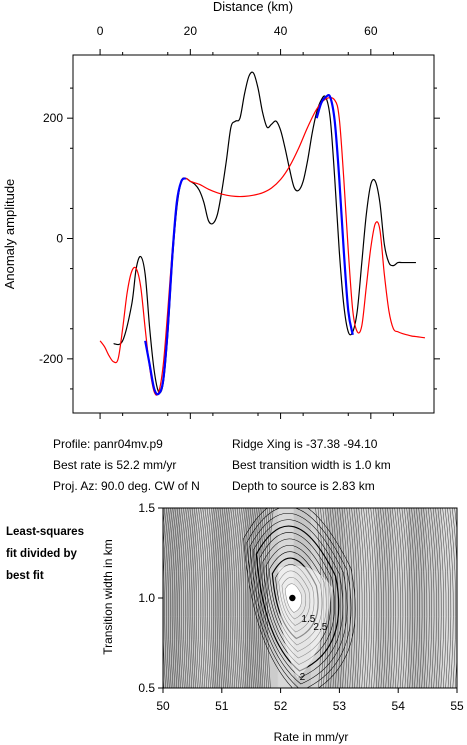  Describe the element at coordinates (146, 598) in the screenshot. I see `bottom-y-tick-label-1: 1.0` at that location.